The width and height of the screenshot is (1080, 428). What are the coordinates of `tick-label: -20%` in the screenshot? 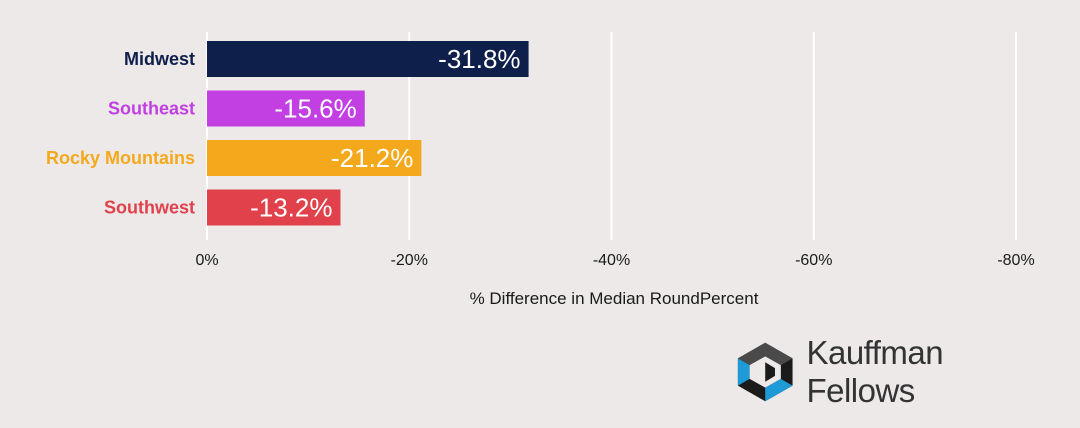 It's located at (409, 260).